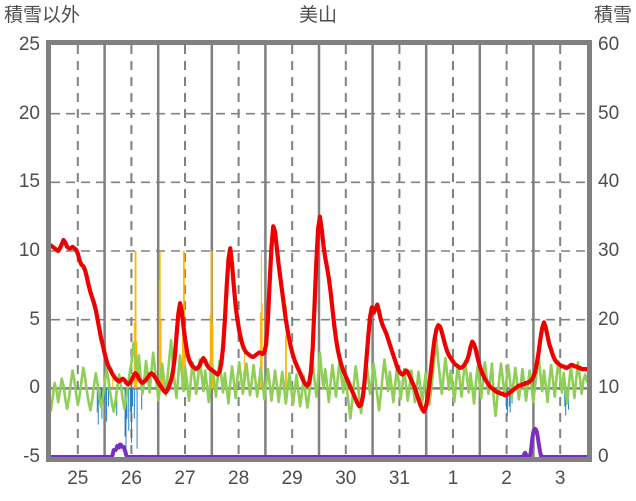 The width and height of the screenshot is (636, 501). I want to click on left-tick-15: 15, so click(29, 182).